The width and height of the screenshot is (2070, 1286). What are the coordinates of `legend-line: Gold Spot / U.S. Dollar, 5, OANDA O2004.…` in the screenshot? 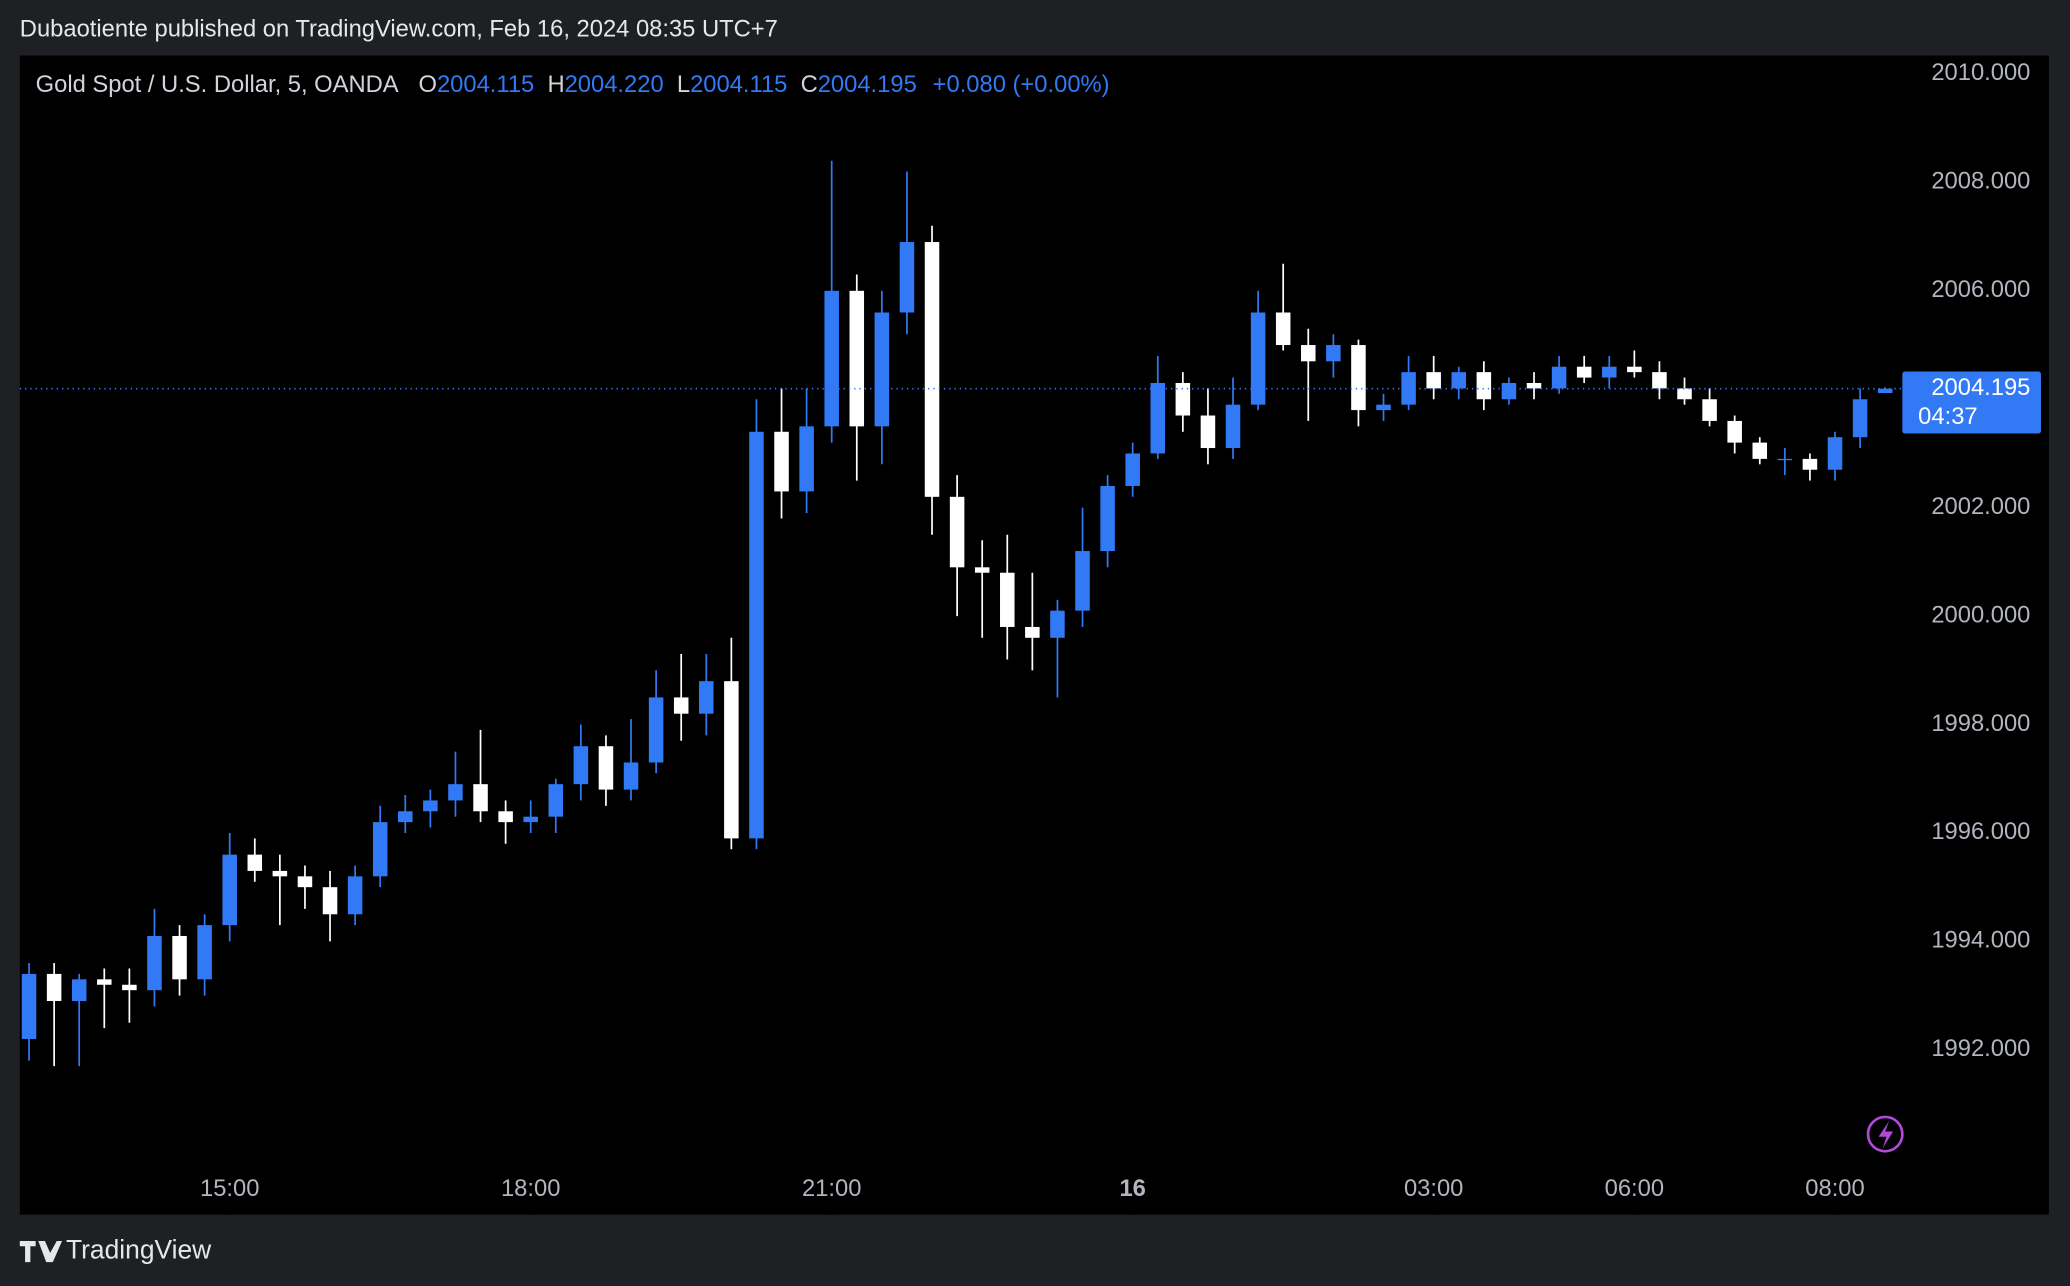 It's located at (573, 84).